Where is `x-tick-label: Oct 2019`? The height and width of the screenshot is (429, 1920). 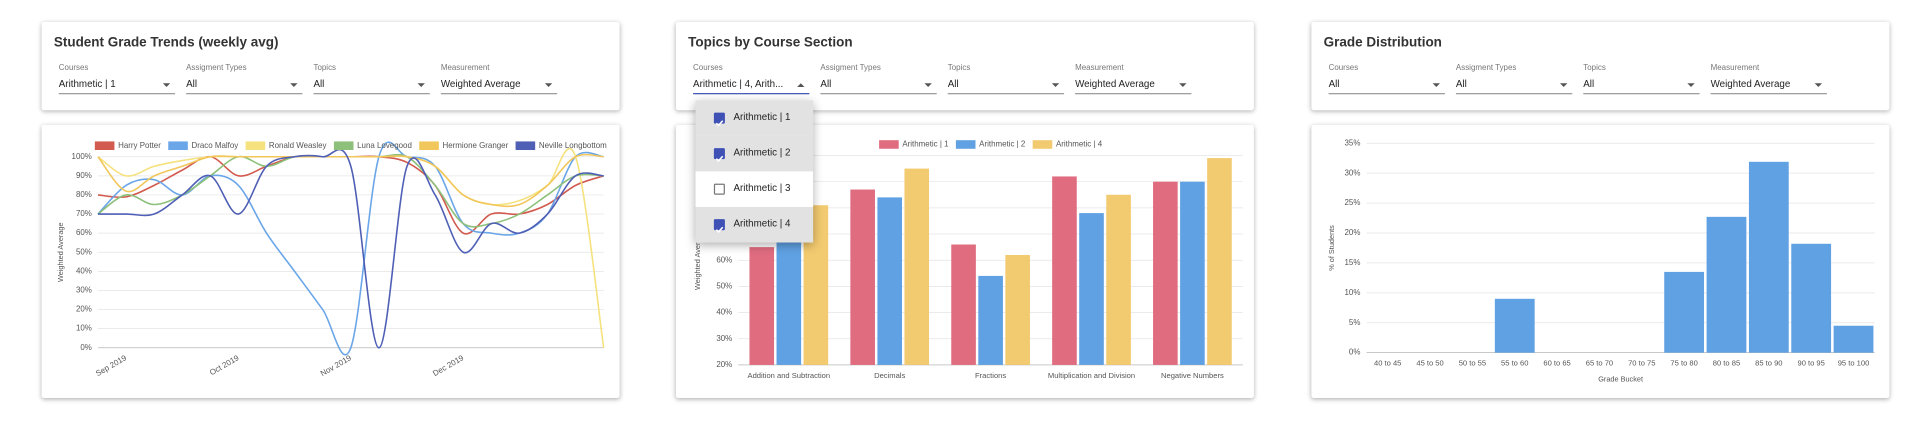 x-tick-label: Oct 2019 is located at coordinates (224, 365).